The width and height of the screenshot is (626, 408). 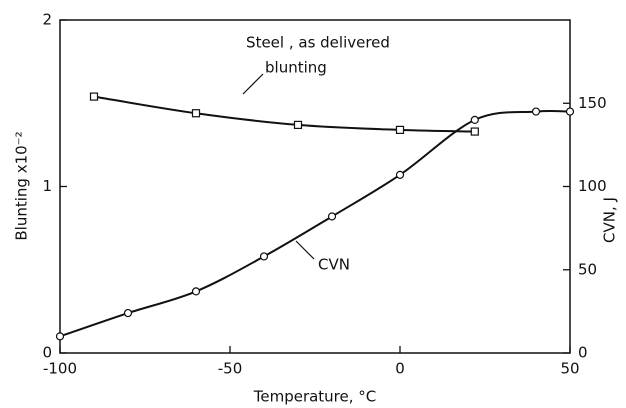 I want to click on y2-tick-label: 0, so click(x=583, y=353).